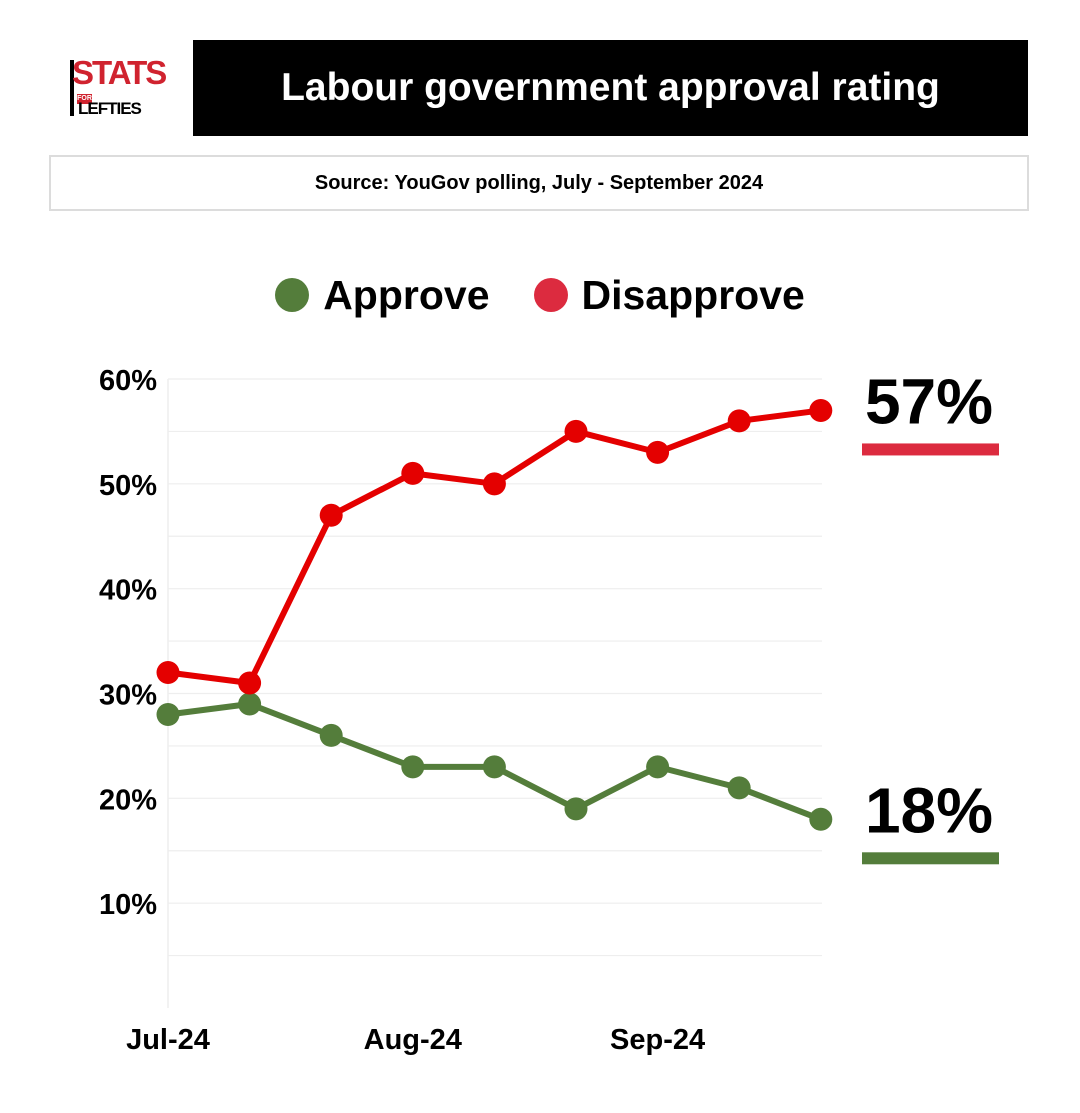 The width and height of the screenshot is (1080, 1113). Describe the element at coordinates (657, 1040) in the screenshot. I see `x-tick-label: Sep-24` at that location.